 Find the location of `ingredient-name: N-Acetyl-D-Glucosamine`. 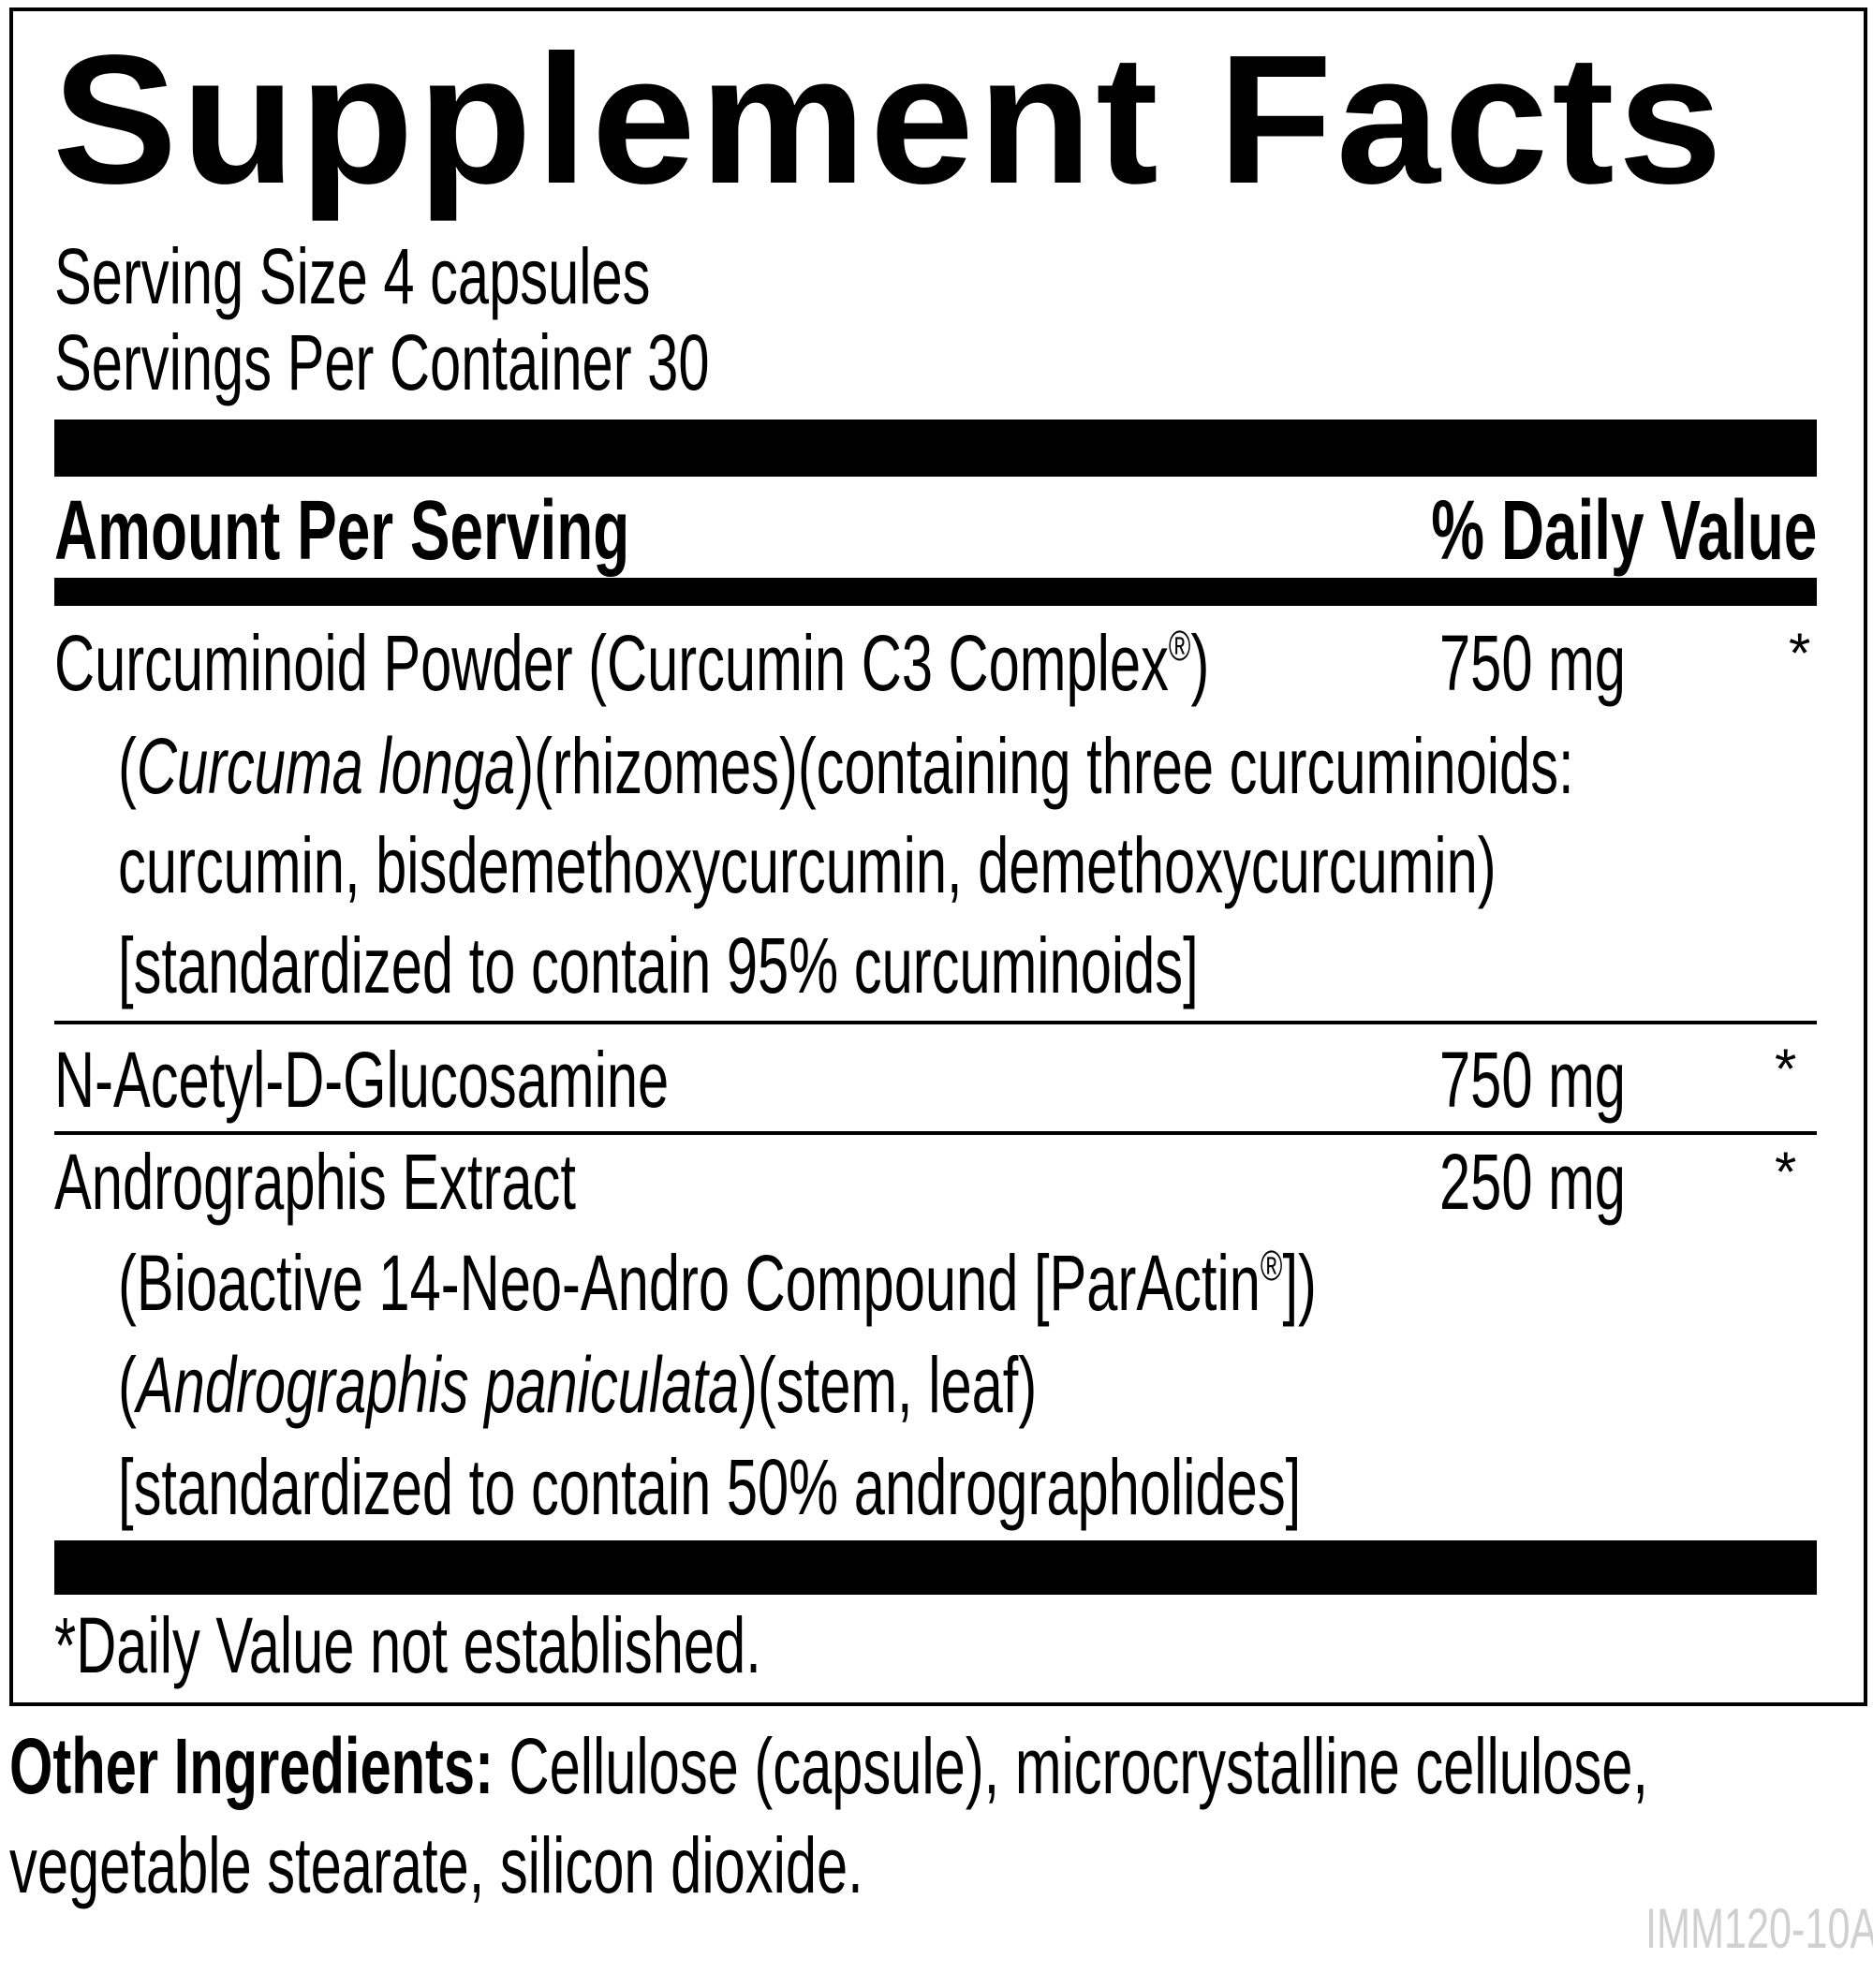

ingredient-name: N-Acetyl-D-Glucosamine is located at coordinates (362, 1080).